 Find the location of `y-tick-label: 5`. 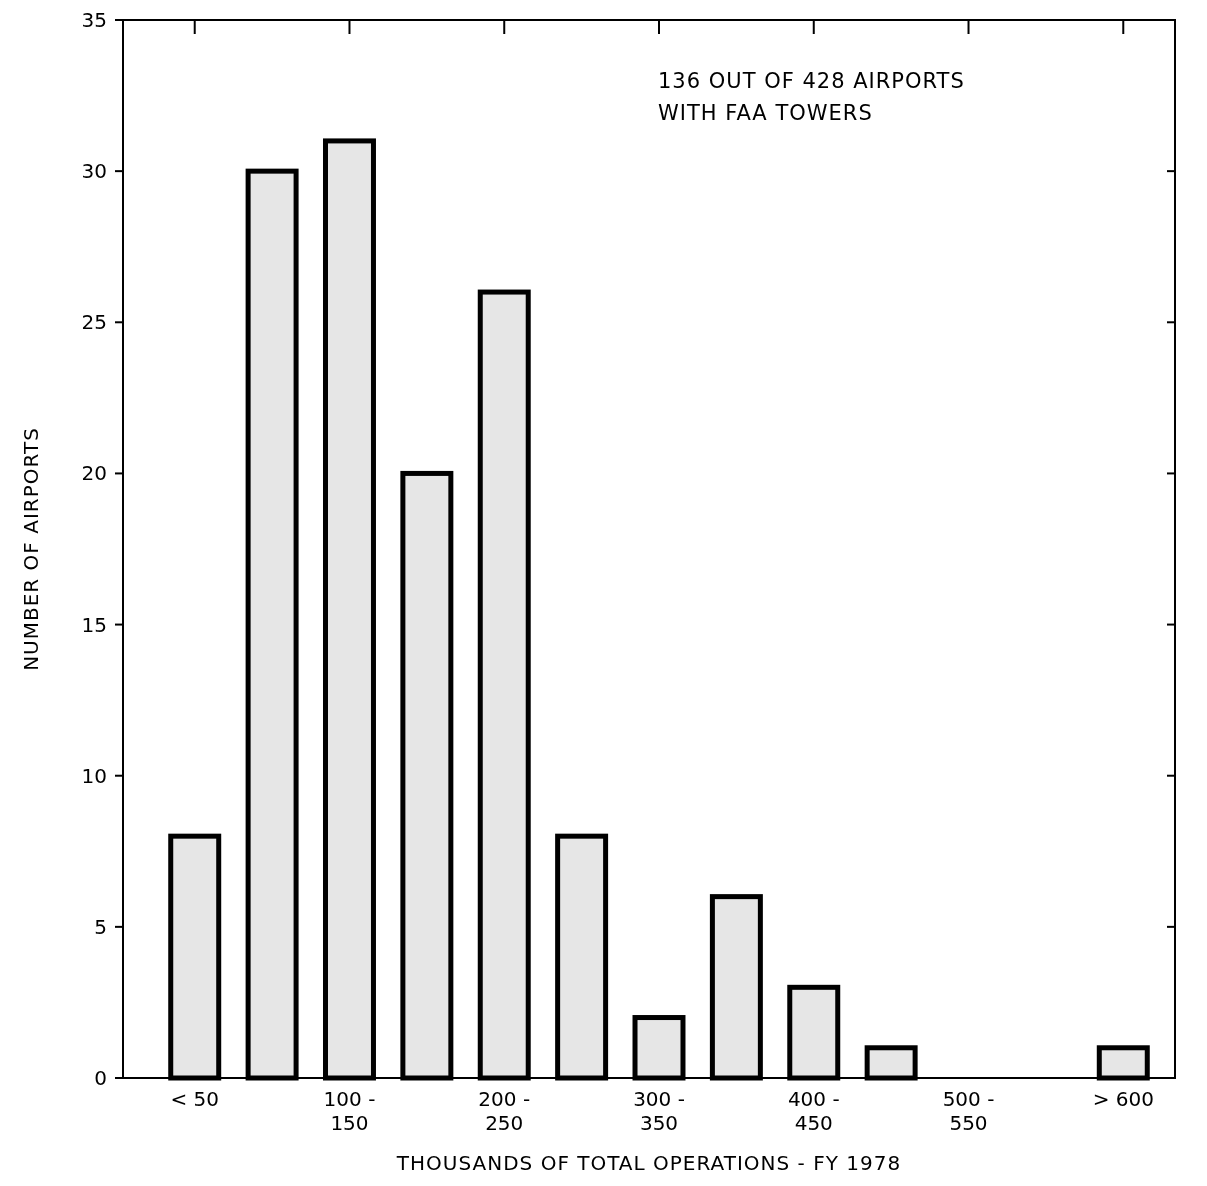

y-tick-label: 5 is located at coordinates (100, 926).